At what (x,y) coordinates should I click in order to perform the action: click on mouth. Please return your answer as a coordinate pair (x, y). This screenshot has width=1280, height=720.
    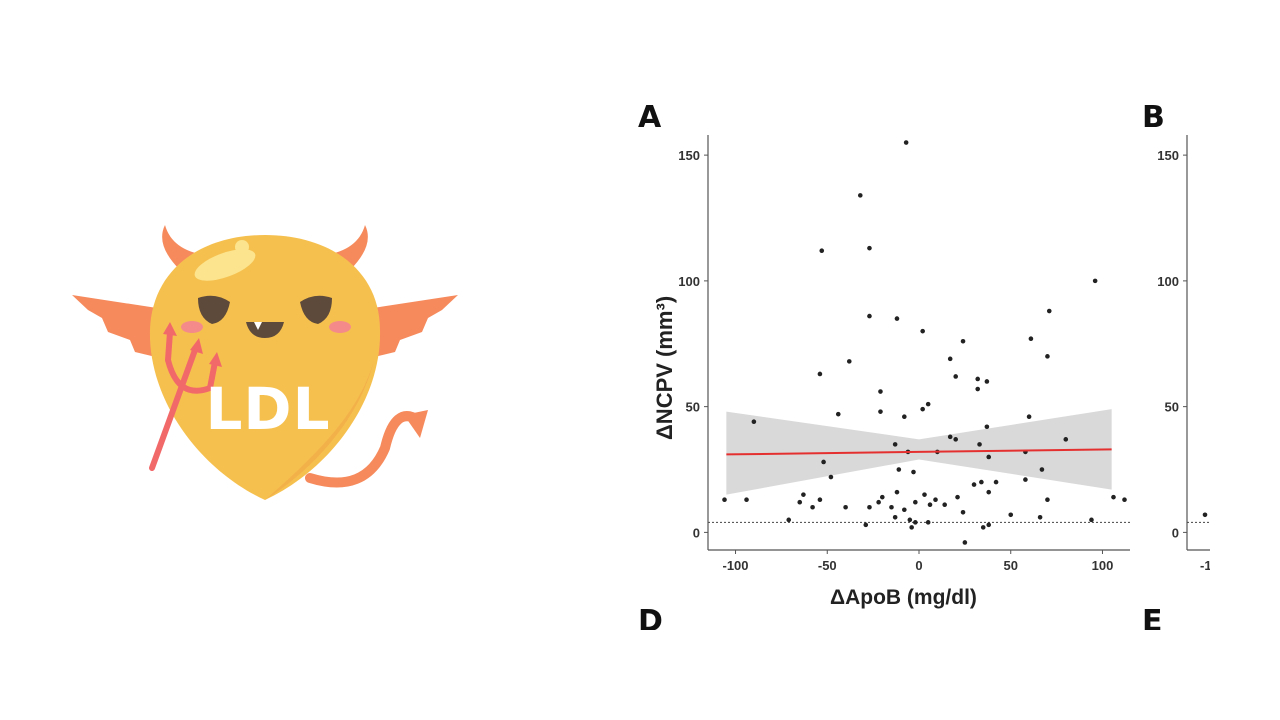
    Looking at the image, I should click on (265, 330).